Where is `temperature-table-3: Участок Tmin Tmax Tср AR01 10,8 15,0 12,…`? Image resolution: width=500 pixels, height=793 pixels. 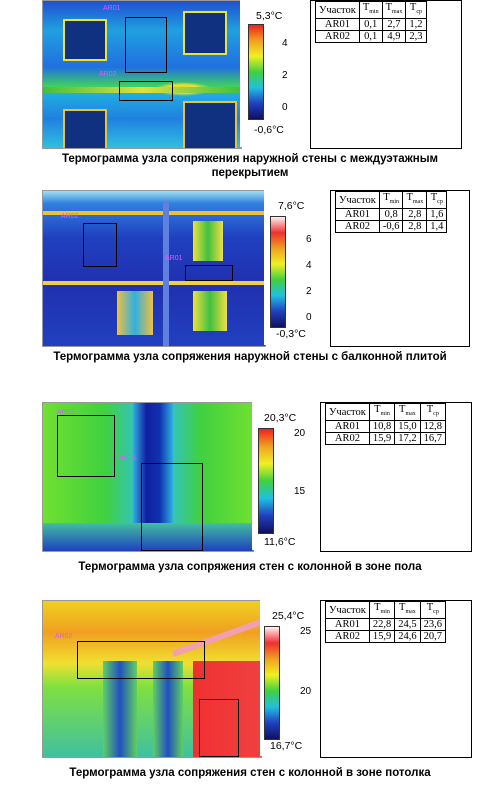 temperature-table-3: Участок Tmin Tmax Tср AR01 10,8 15,0 12,… is located at coordinates (385, 424).